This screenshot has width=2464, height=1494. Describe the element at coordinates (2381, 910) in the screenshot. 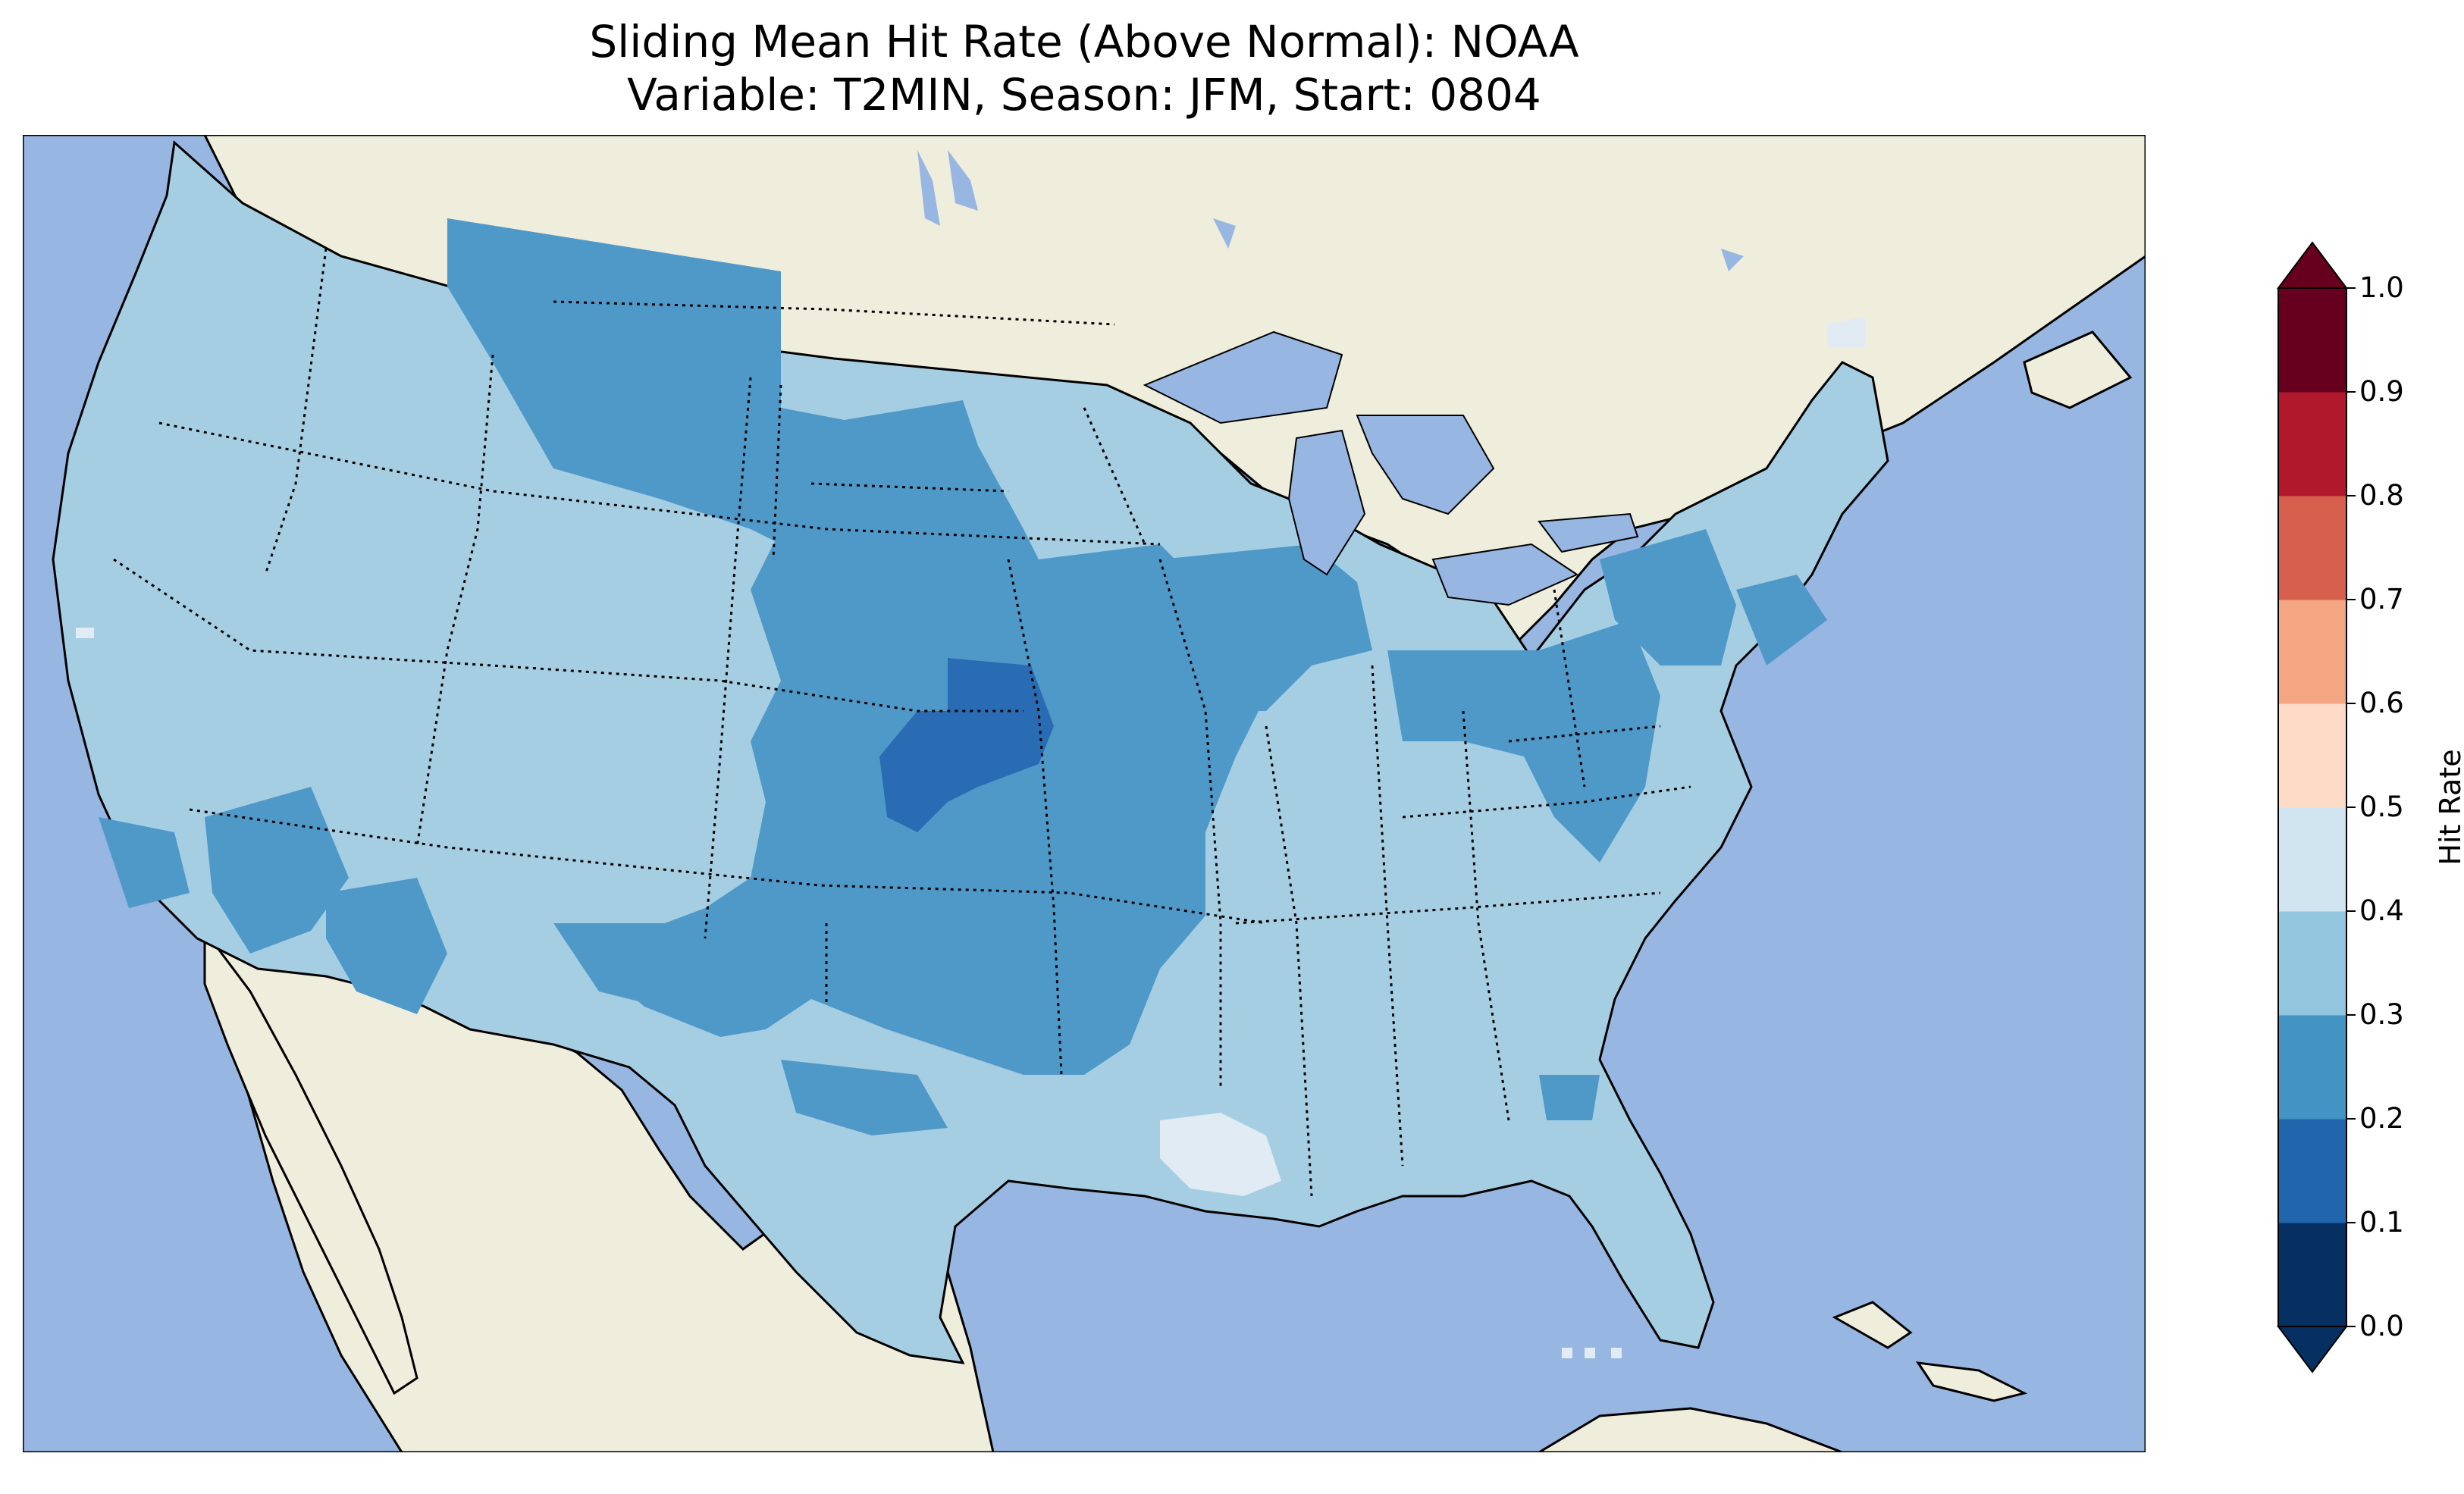

I see `colorbar-tick-label: 0.4` at that location.